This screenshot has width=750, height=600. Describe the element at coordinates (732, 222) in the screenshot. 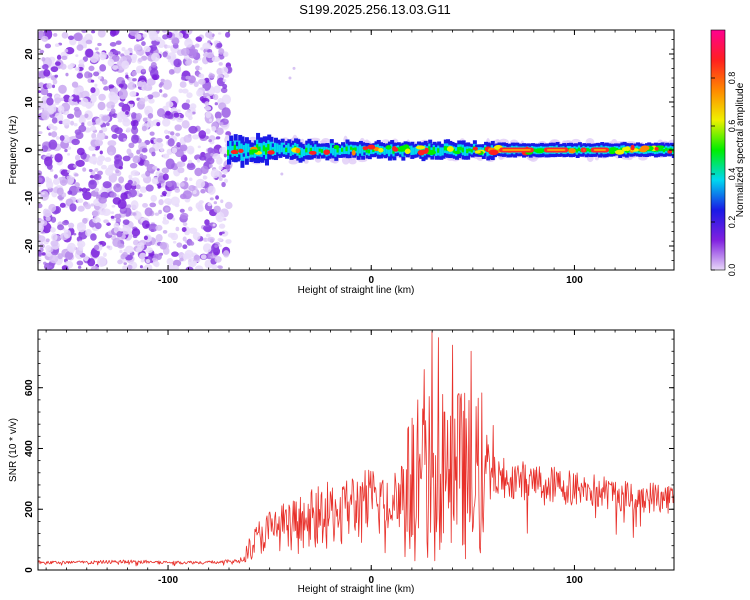

I see `colorbar-tick-label: 0.2` at that location.